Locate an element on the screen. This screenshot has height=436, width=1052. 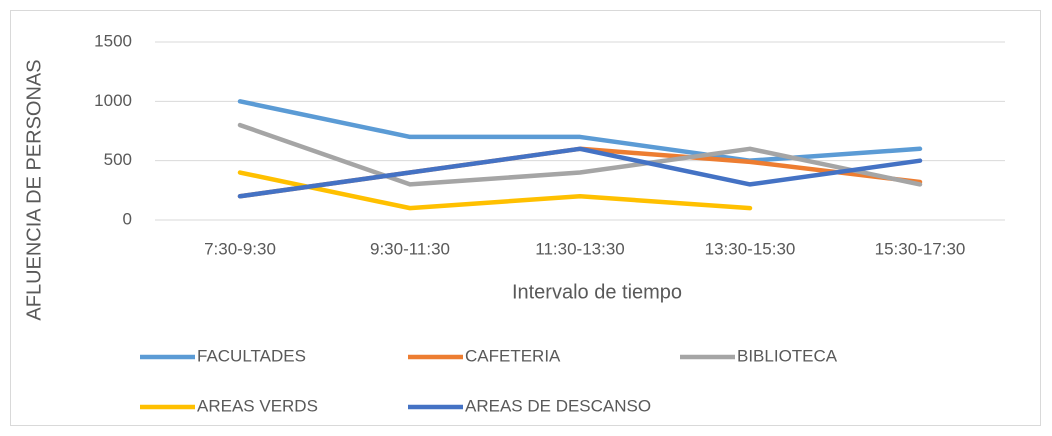
y-axis-title: AFLUENCIA DE PERSONAS is located at coordinates (34, 189).